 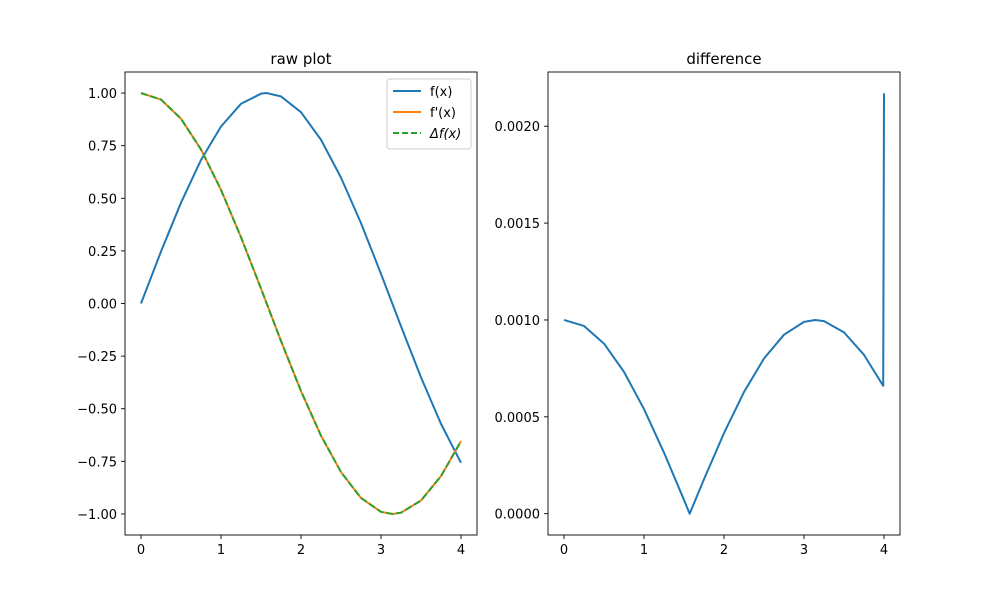 What do you see at coordinates (97, 410) in the screenshot?
I see `y-tick-label: −0.50` at bounding box center [97, 410].